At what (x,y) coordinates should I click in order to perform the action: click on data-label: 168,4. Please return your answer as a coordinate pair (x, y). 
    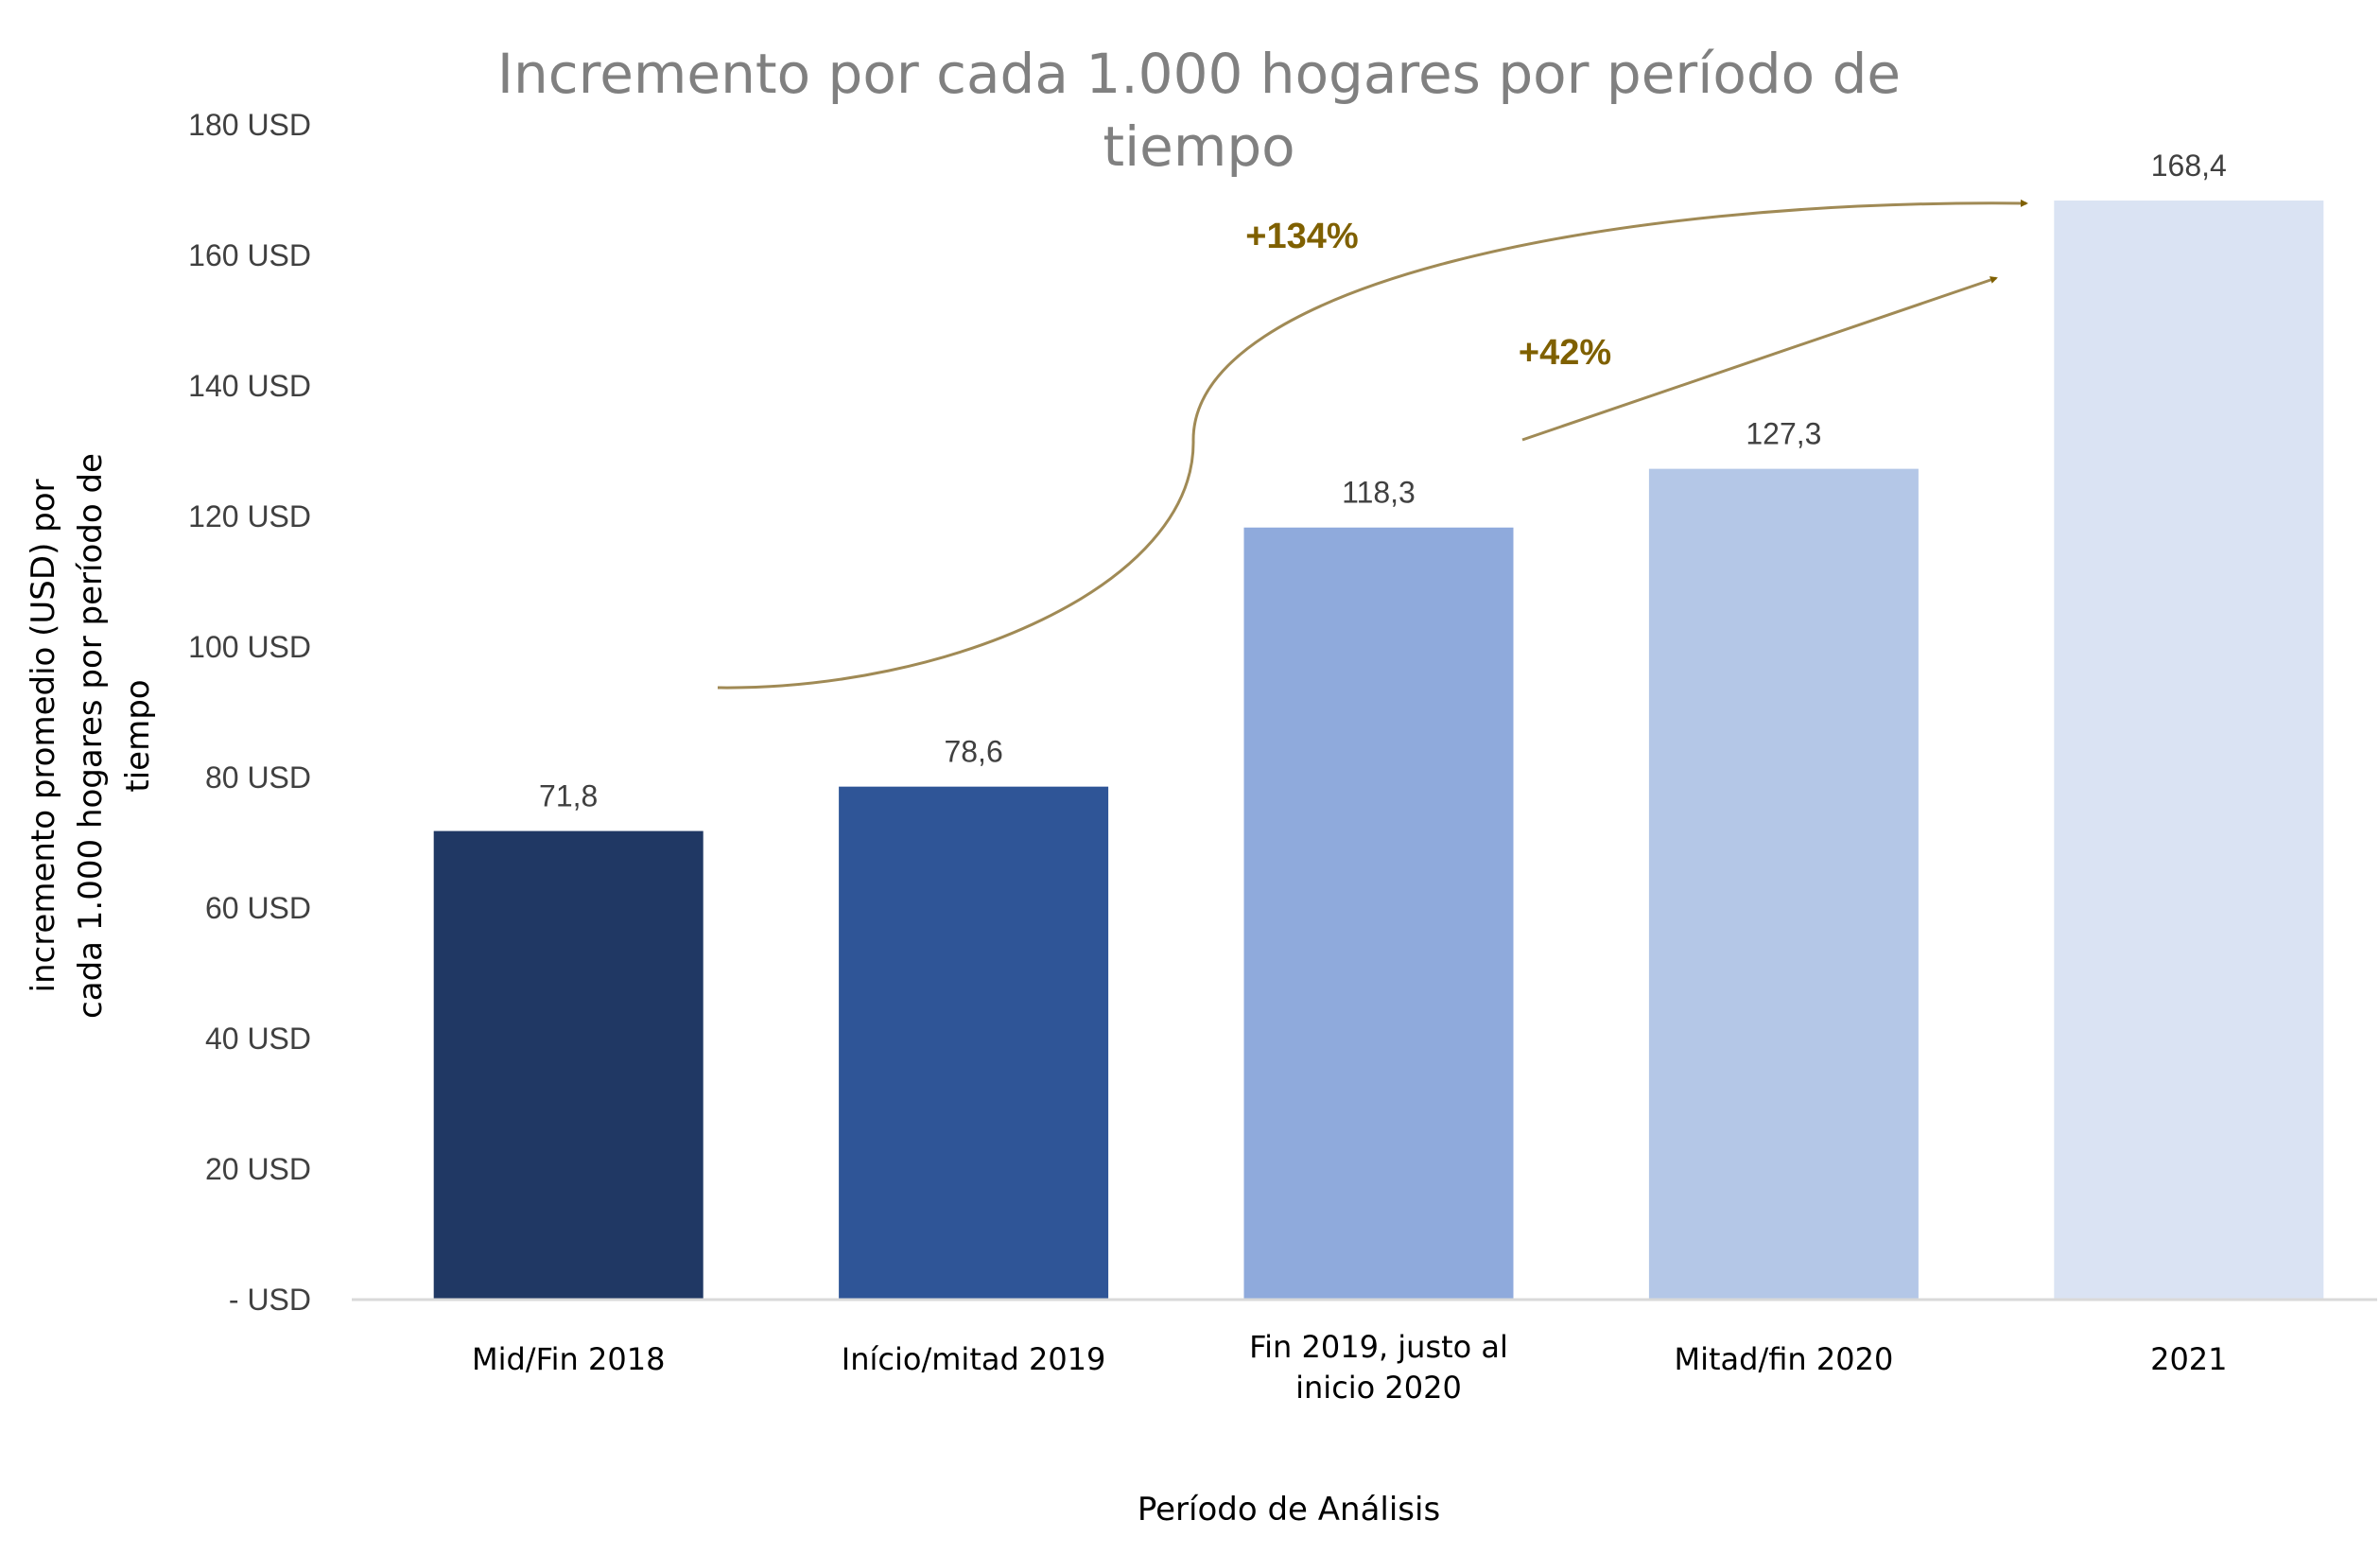
    Looking at the image, I should click on (2189, 166).